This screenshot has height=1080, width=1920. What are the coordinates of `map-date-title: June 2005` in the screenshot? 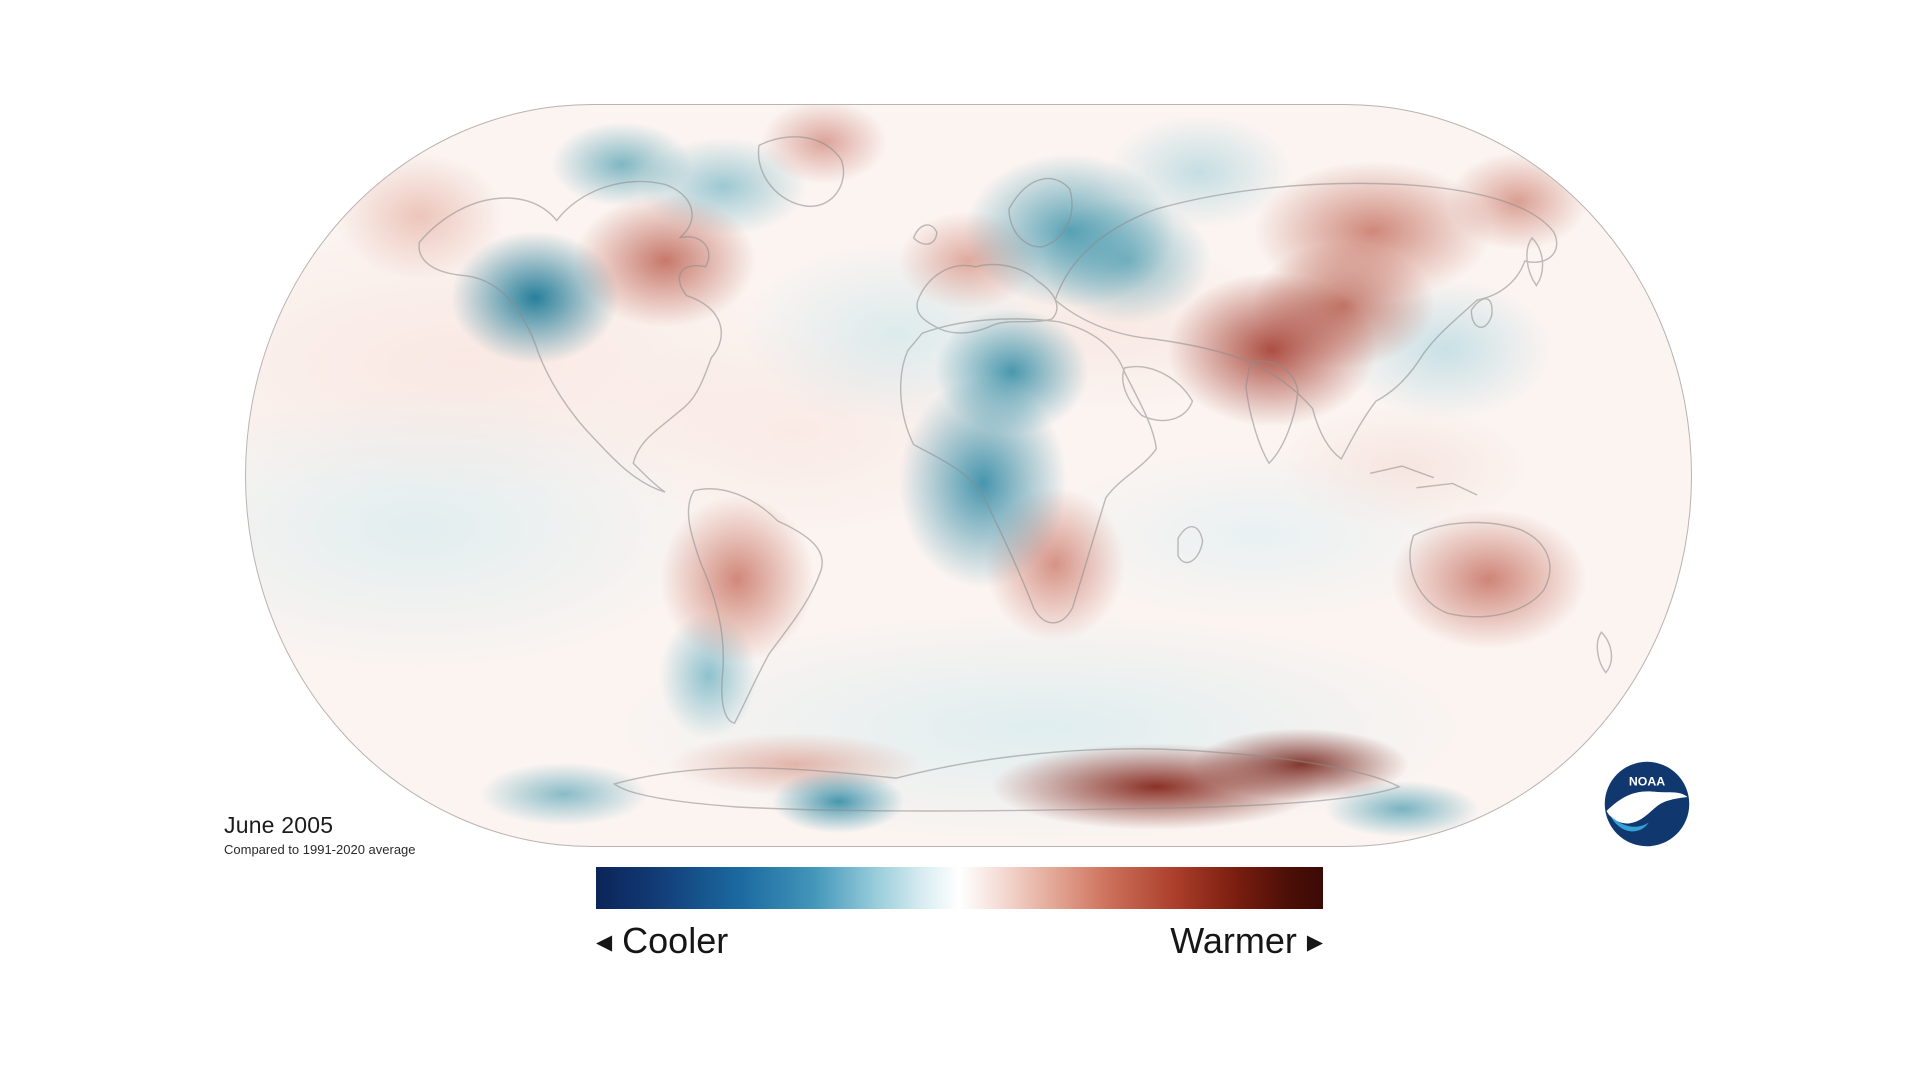 It's located at (279, 825).